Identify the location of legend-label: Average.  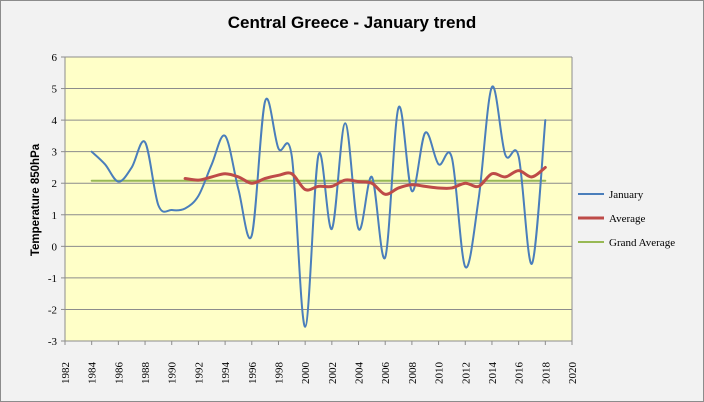
(627, 219).